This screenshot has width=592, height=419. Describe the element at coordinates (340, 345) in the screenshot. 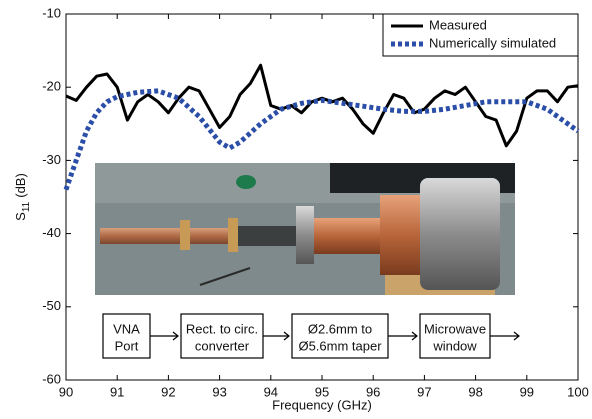

I see `block-label: Ø5.6mm taper` at that location.